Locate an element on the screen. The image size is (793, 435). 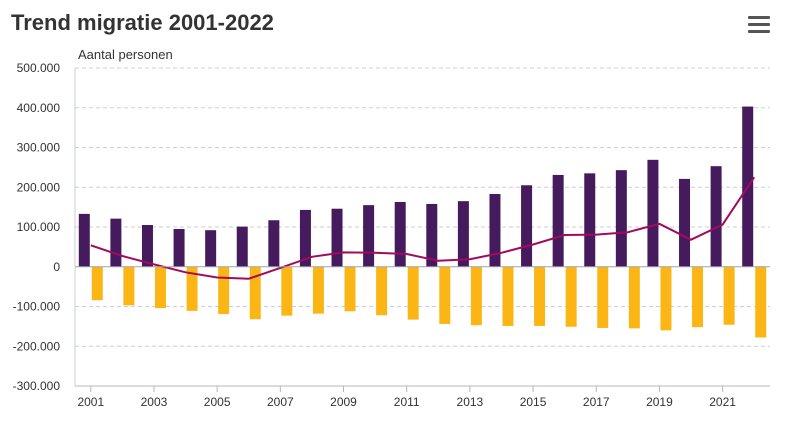
chart-title: Trend migratie 2001-2022 is located at coordinates (142, 22).